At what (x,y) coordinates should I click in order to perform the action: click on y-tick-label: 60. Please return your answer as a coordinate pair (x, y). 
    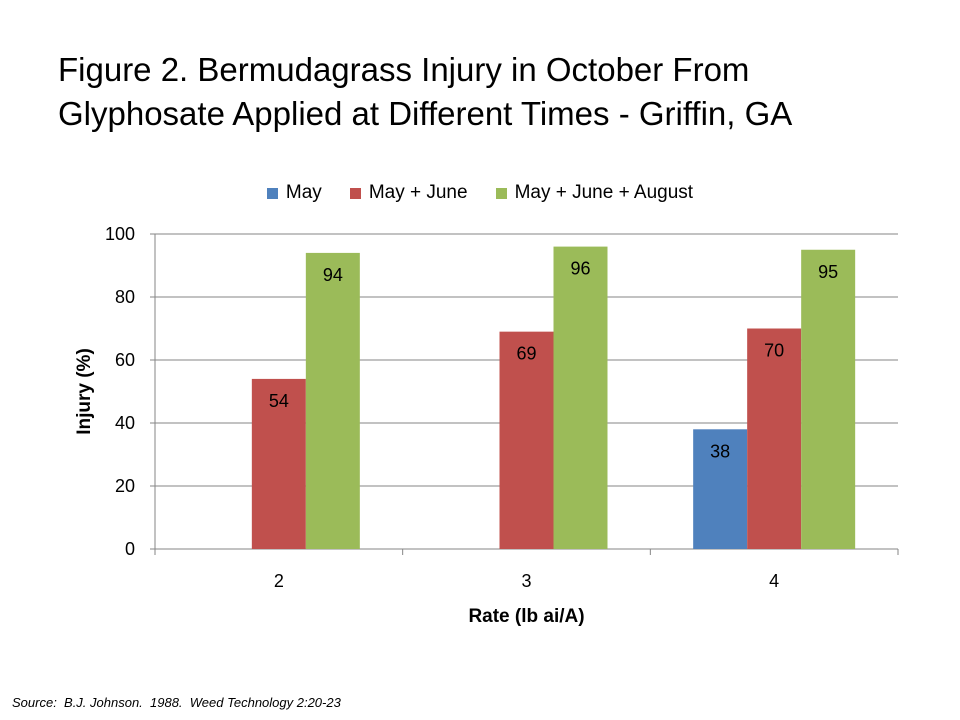
    Looking at the image, I should click on (125, 360).